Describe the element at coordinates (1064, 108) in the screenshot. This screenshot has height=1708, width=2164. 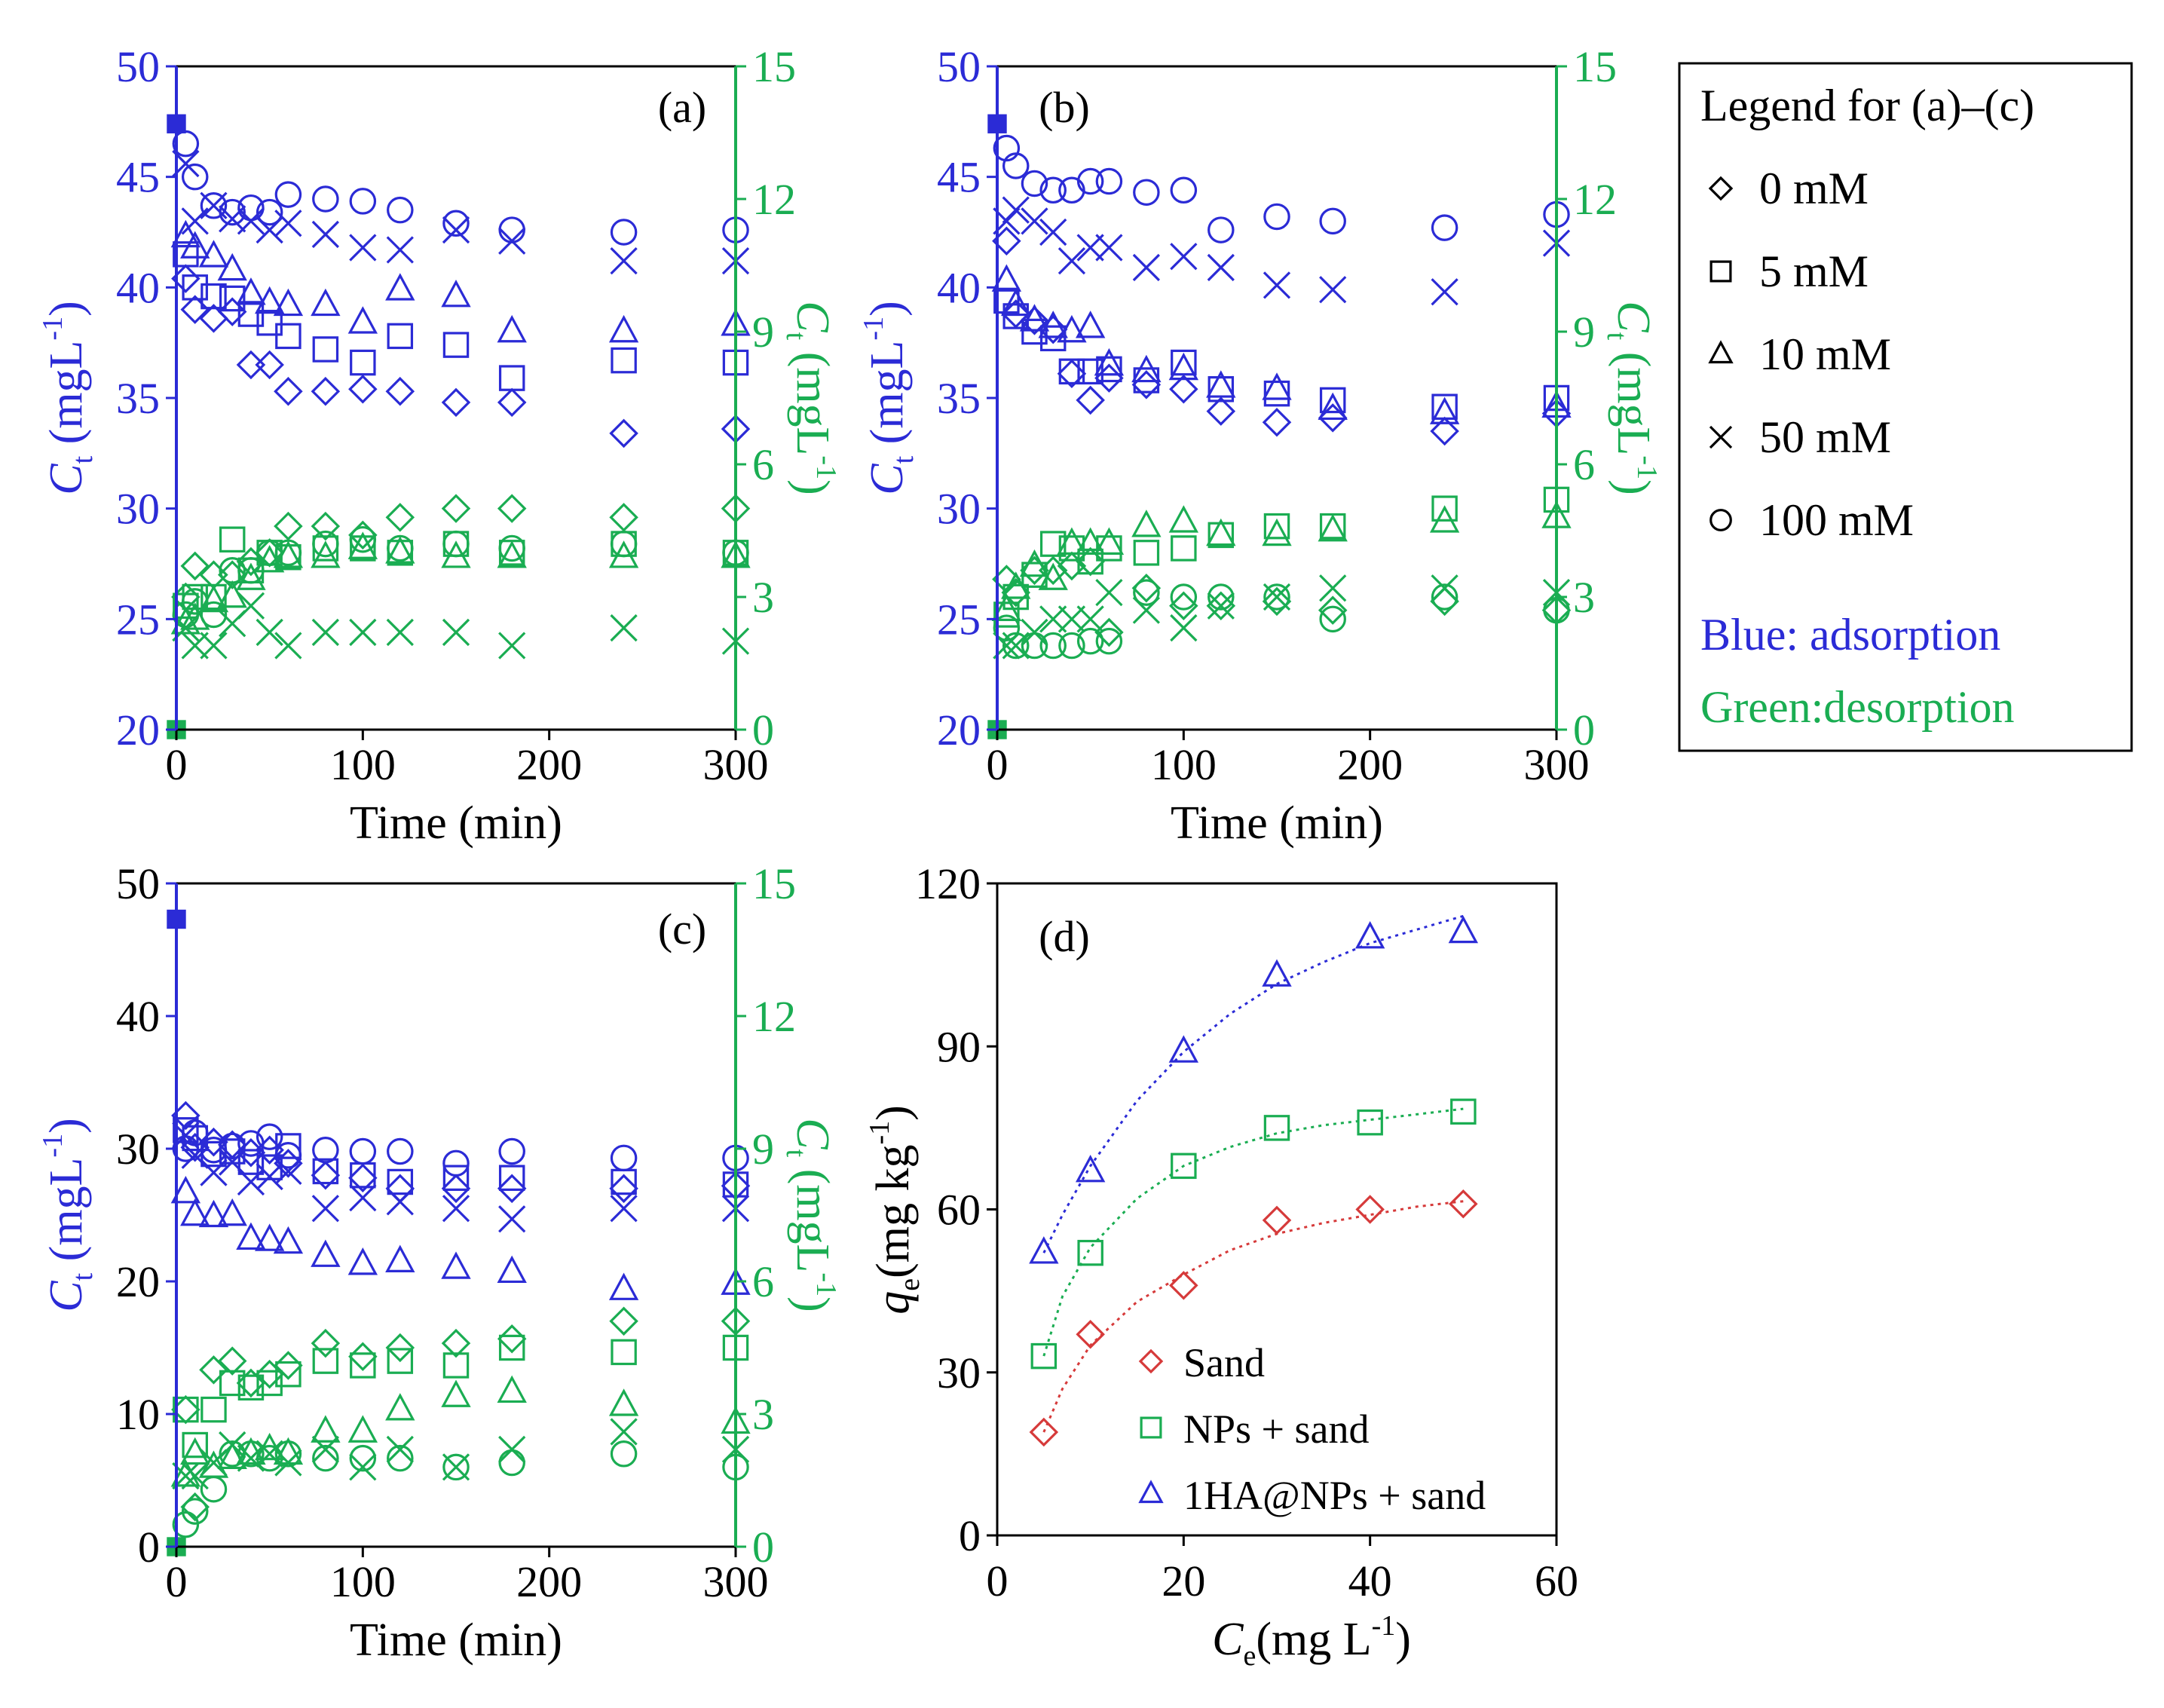
I see `panel-b-label: (b)` at that location.